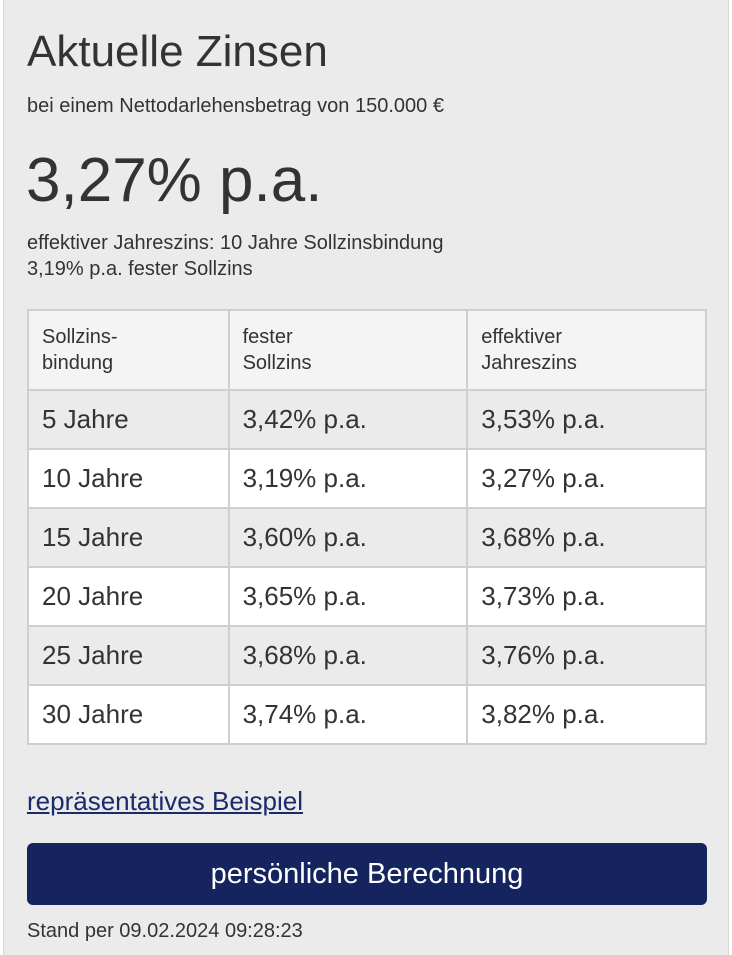 The height and width of the screenshot is (955, 732). What do you see at coordinates (586, 537) in the screenshot?
I see `effective-rate-cell: 3,68% p.a.` at bounding box center [586, 537].